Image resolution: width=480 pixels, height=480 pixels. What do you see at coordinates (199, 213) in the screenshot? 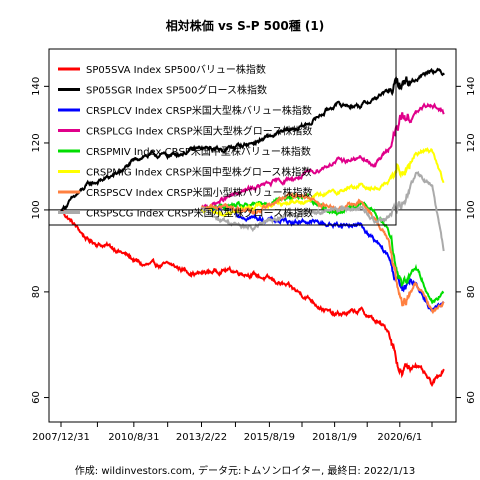
I see `legend-label-8: CRSPSCG Index CRSP米国小型株グロース株指数` at bounding box center [199, 213].